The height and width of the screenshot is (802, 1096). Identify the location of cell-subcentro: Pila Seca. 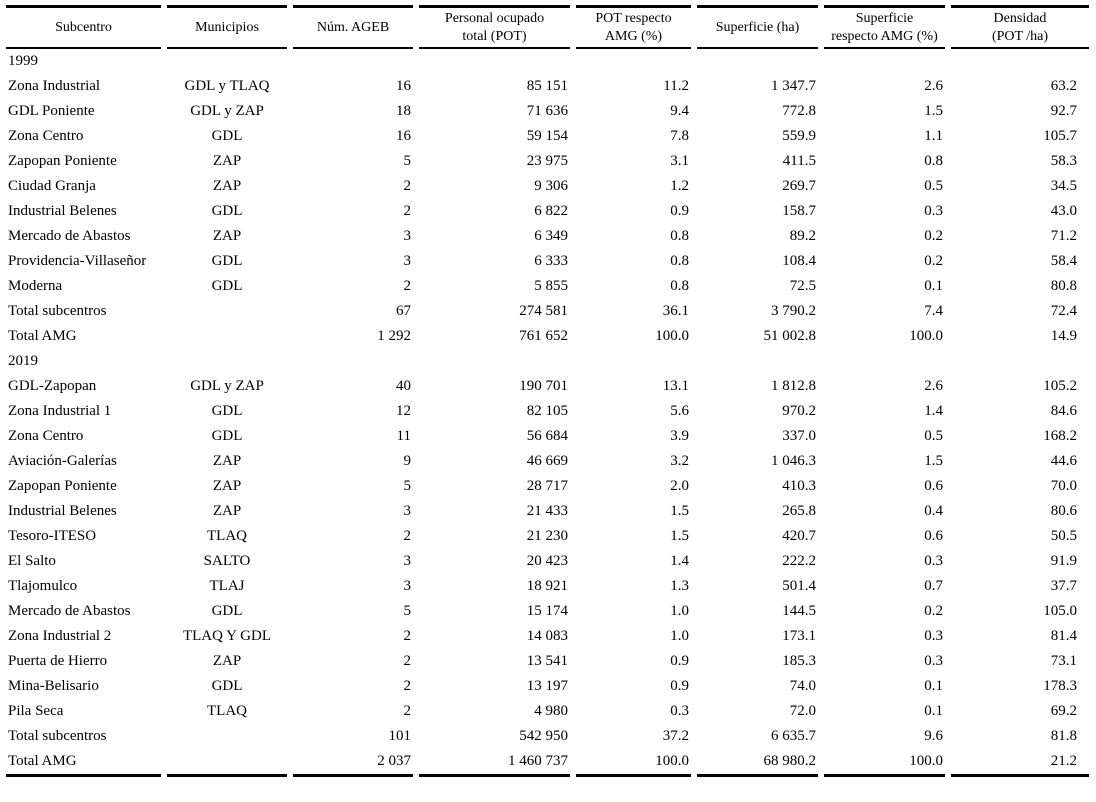
(36, 711).